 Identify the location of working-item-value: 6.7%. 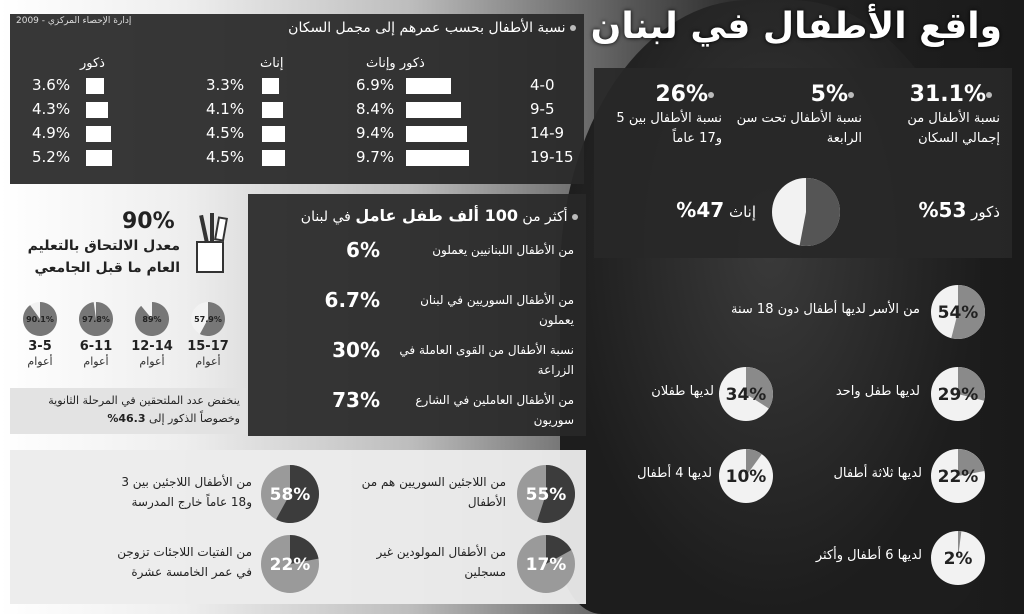
(352, 300).